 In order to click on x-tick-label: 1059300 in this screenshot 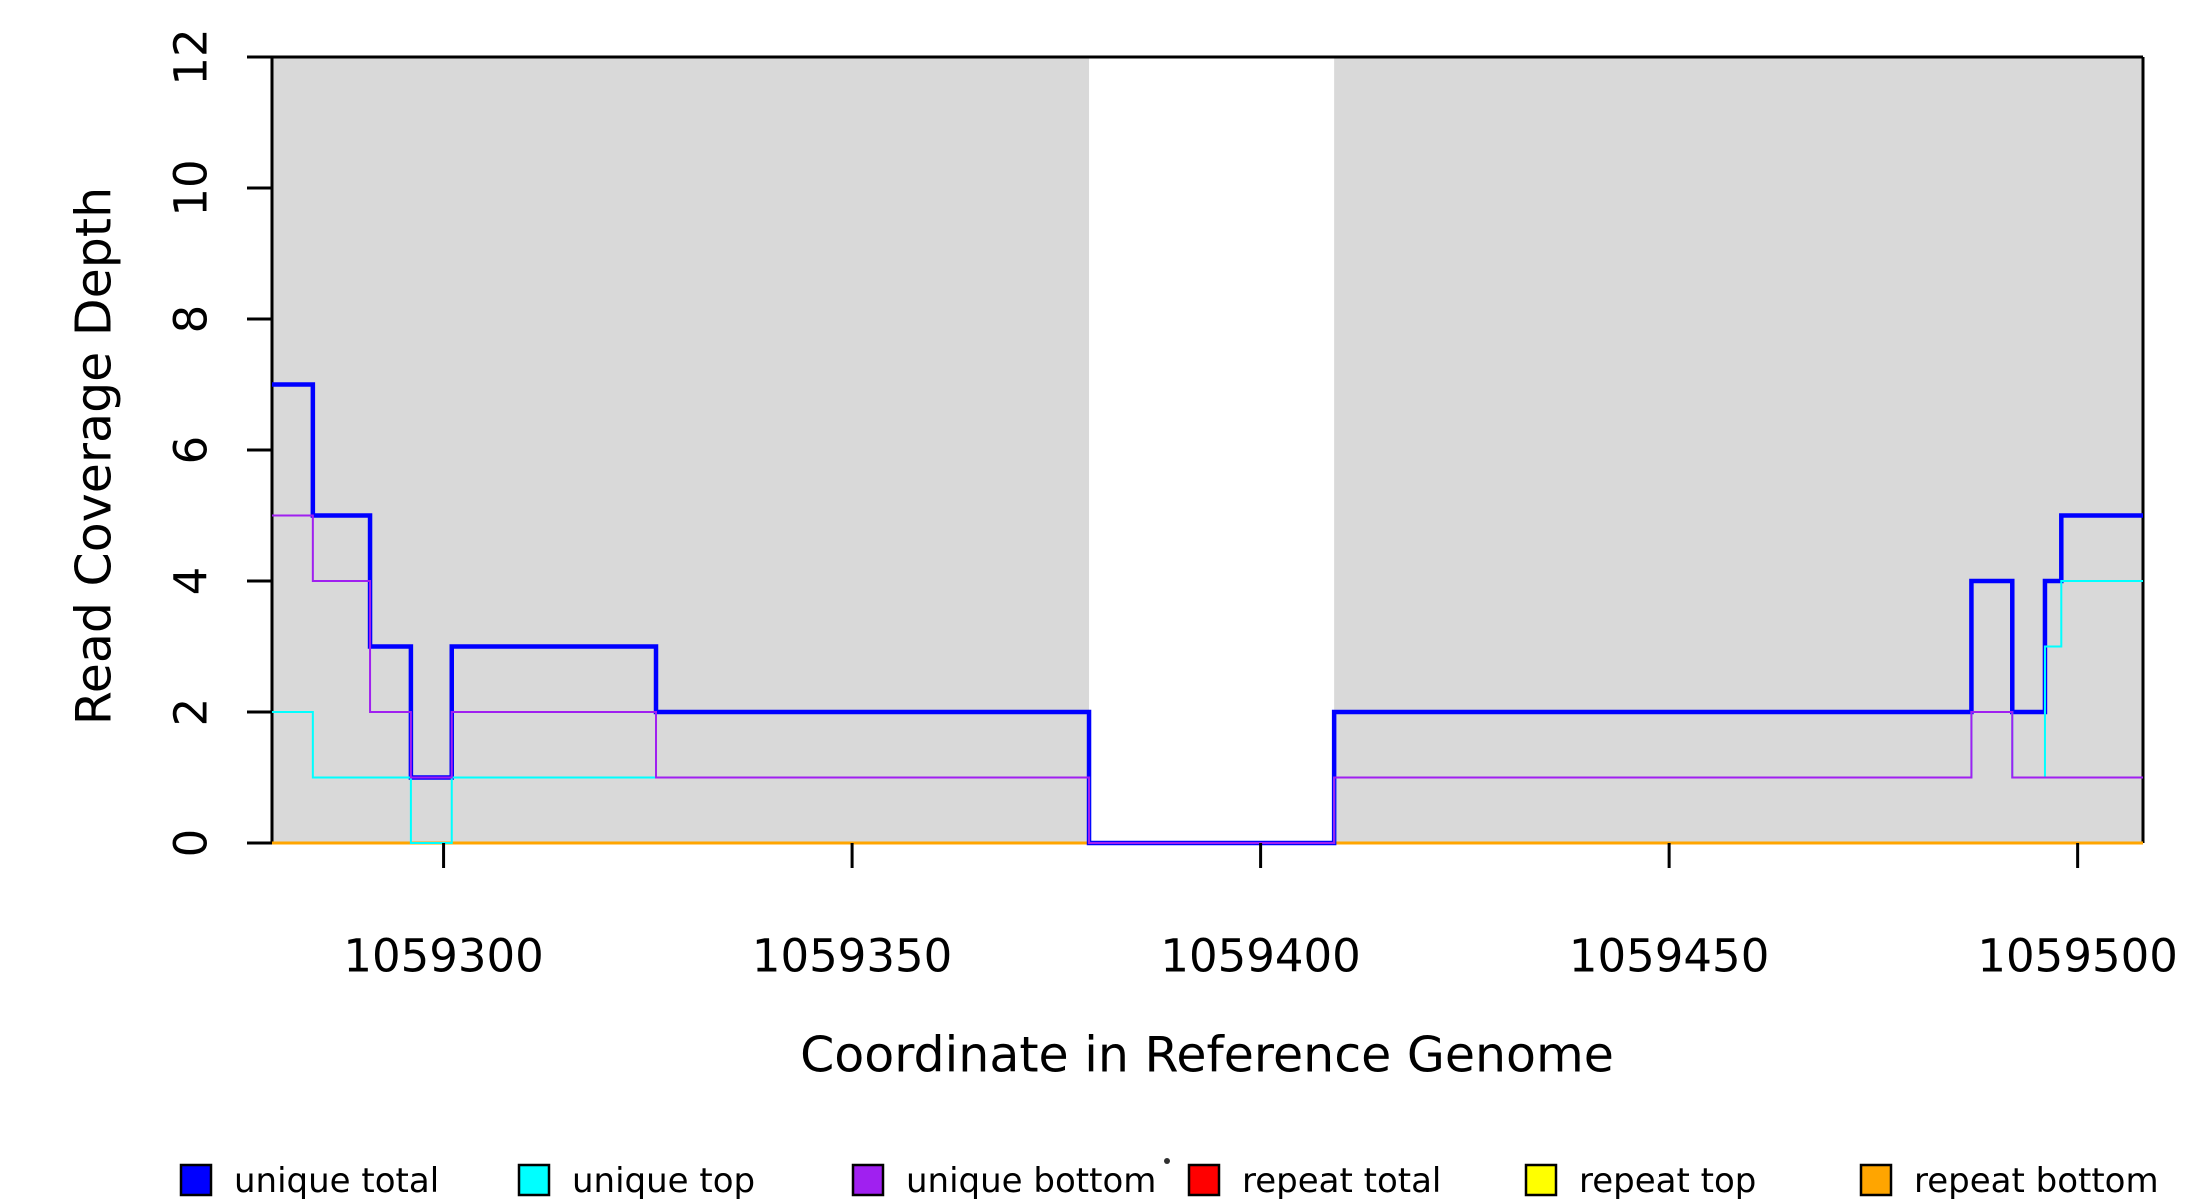, I will do `click(443, 956)`.